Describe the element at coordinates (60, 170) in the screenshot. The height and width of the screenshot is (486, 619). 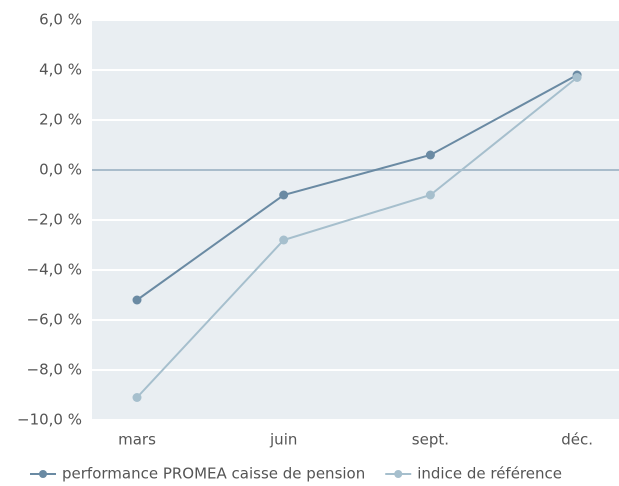
I see `y-tick-label: 0,0 %` at that location.